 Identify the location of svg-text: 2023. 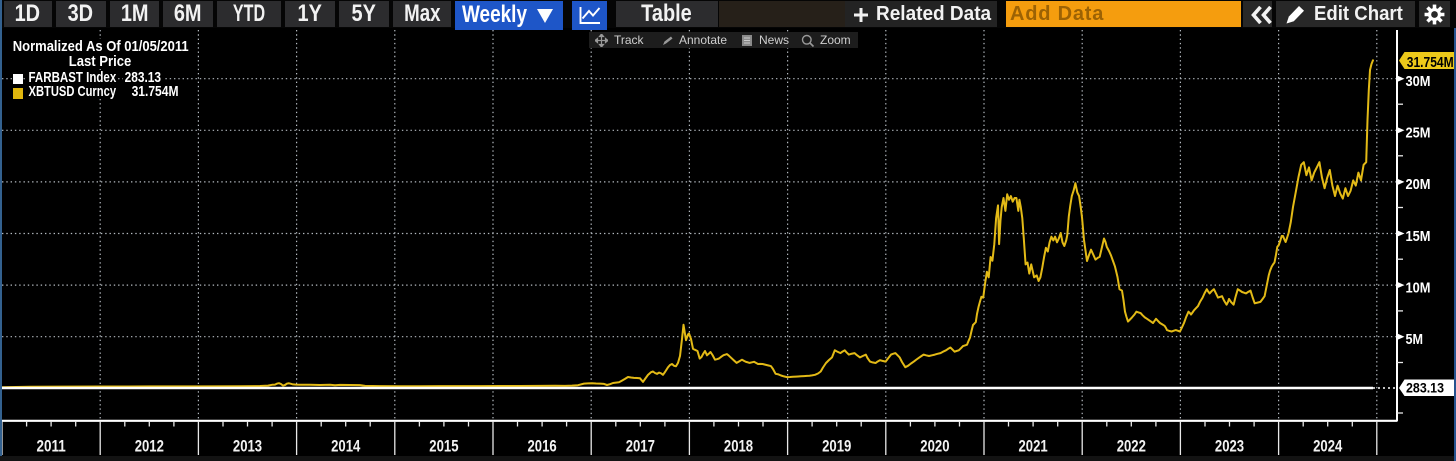
(1229, 447).